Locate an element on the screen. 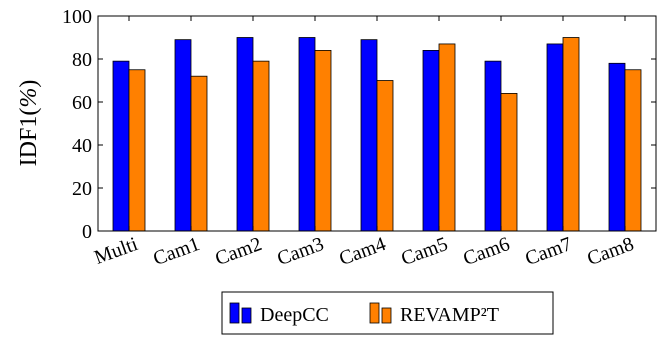 The image size is (667, 345). bar-revamp2t-cam8 is located at coordinates (633, 150).